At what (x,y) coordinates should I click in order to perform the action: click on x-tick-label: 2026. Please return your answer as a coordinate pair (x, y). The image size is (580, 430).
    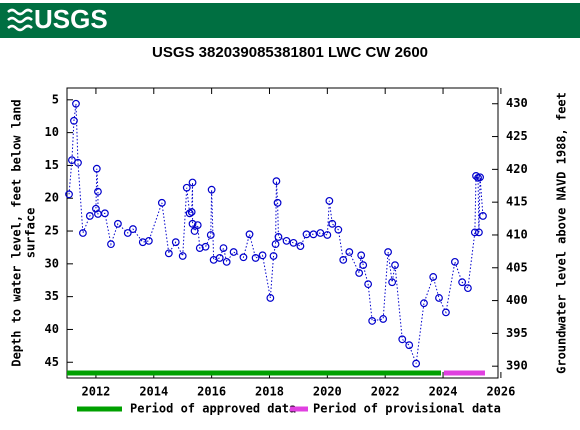
    Looking at the image, I should click on (500, 392).